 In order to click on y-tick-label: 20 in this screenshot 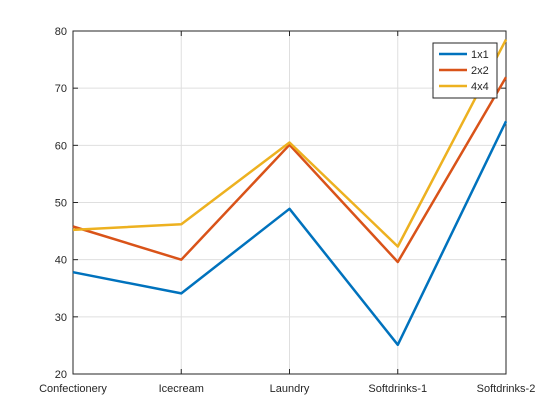, I will do `click(61, 375)`.